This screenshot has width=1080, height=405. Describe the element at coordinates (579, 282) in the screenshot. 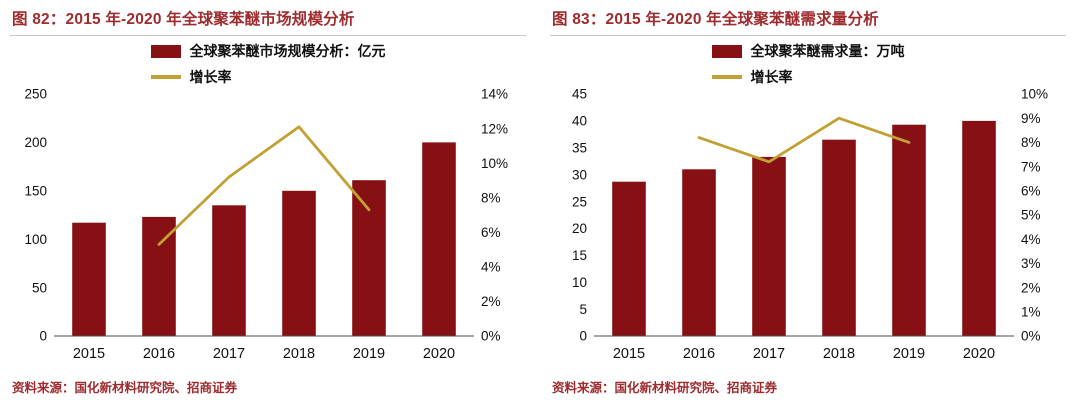

I see `axis-tick-label: 10` at that location.